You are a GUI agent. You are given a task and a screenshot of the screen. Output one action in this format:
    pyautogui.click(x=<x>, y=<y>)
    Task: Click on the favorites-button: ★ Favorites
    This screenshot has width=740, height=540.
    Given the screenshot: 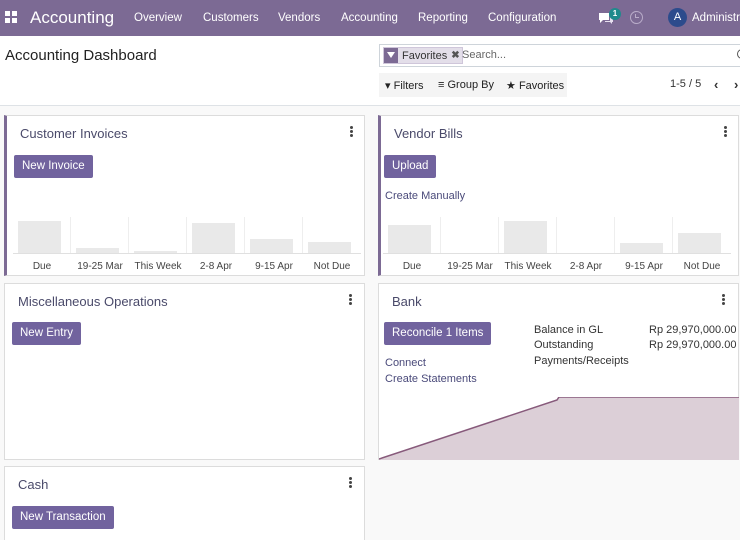 What is the action you would take?
    pyautogui.click(x=535, y=85)
    